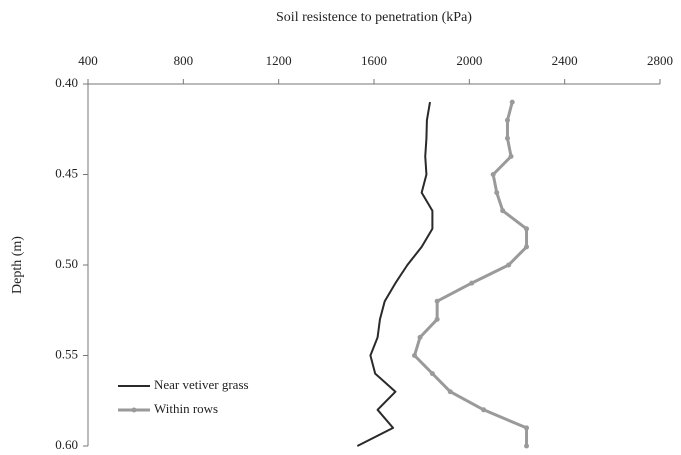 This screenshot has width=681, height=455. Describe the element at coordinates (88, 60) in the screenshot. I see `x-tick-label: 400` at that location.